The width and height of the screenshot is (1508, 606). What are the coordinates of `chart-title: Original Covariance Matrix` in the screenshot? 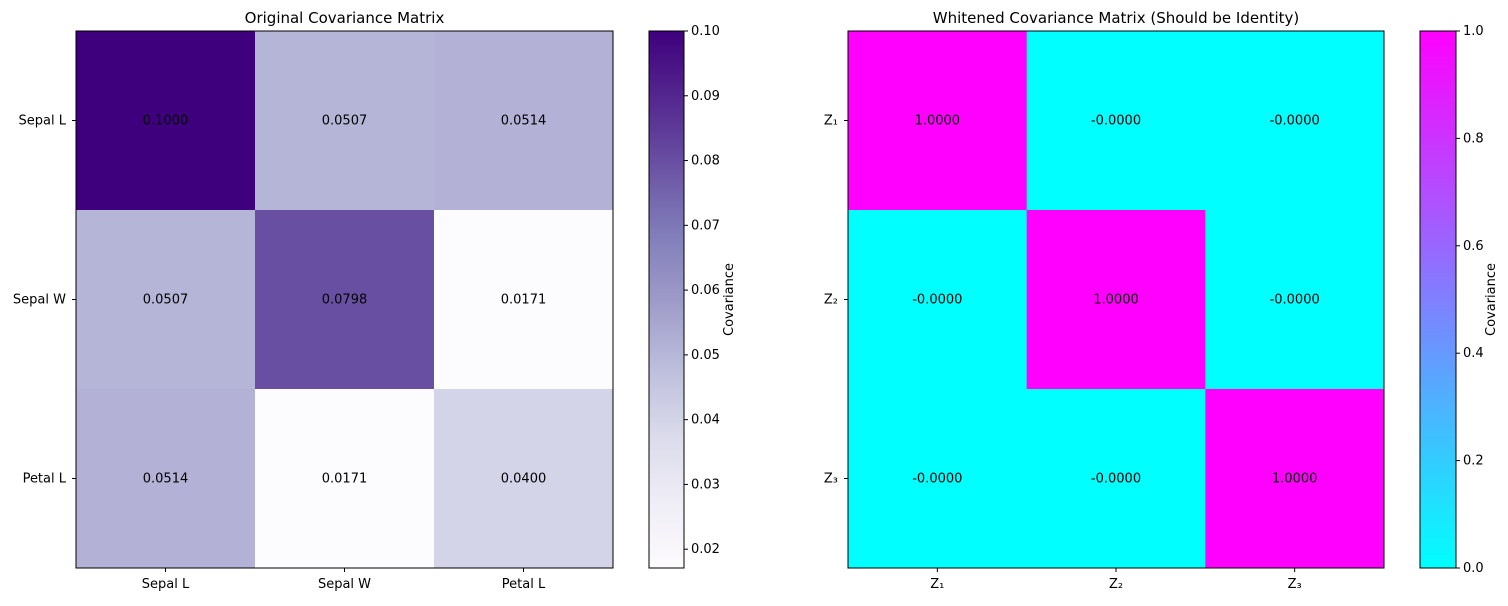 It's located at (345, 18).